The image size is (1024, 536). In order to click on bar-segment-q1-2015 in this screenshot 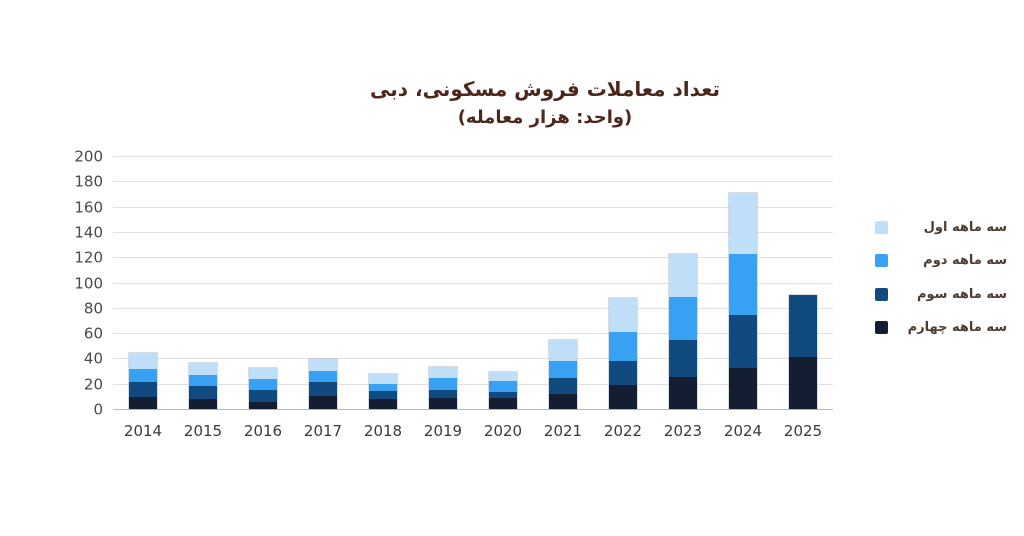, I will do `click(203, 369)`.